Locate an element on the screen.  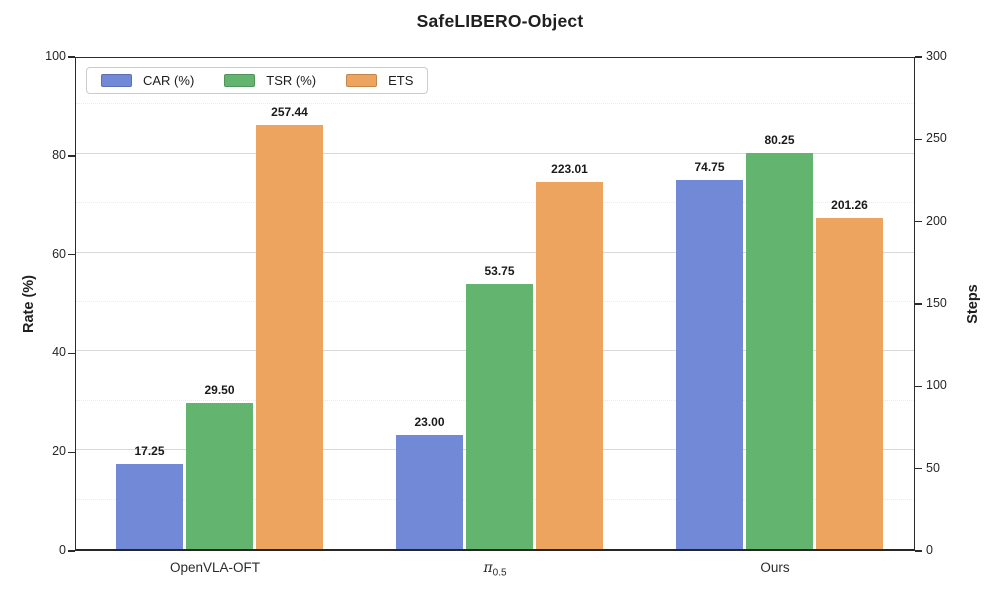
left-axis-title: Rate (%) is located at coordinates (29, 304).